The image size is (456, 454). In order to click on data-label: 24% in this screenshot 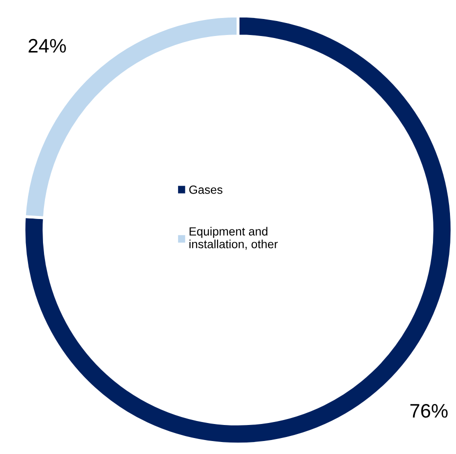, I will do `click(47, 45)`.